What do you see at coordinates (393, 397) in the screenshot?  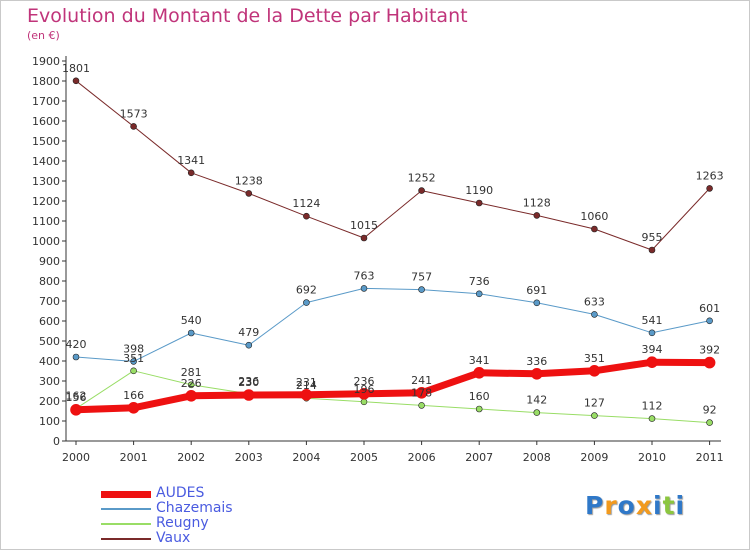 I see `series-line-reugny` at bounding box center [393, 397].